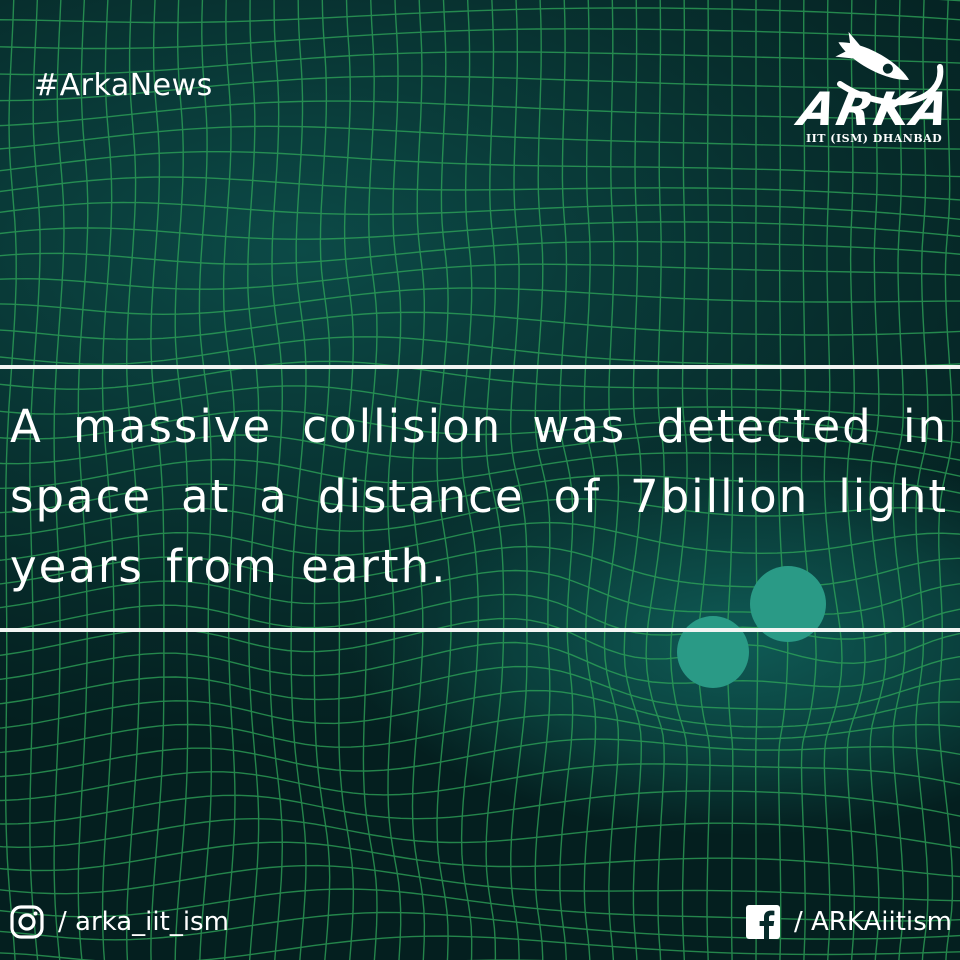 The width and height of the screenshot is (960, 960). What do you see at coordinates (889, 68) in the screenshot?
I see `rocket-icon` at bounding box center [889, 68].